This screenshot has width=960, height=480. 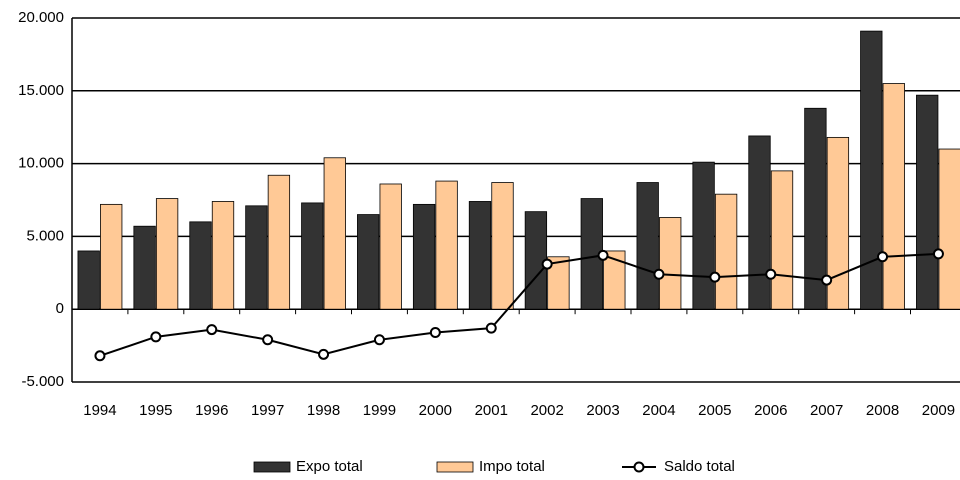 What do you see at coordinates (658, 410) in the screenshot?
I see `x-tick-label: 2004` at bounding box center [658, 410].